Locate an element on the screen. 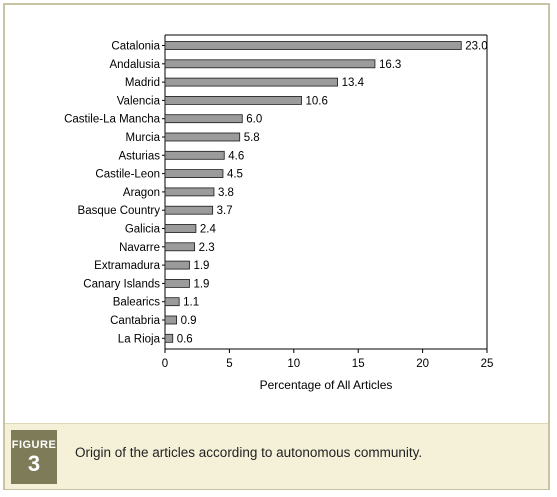 This screenshot has height=497, width=557. category-label-asturias: Asturias is located at coordinates (139, 156).